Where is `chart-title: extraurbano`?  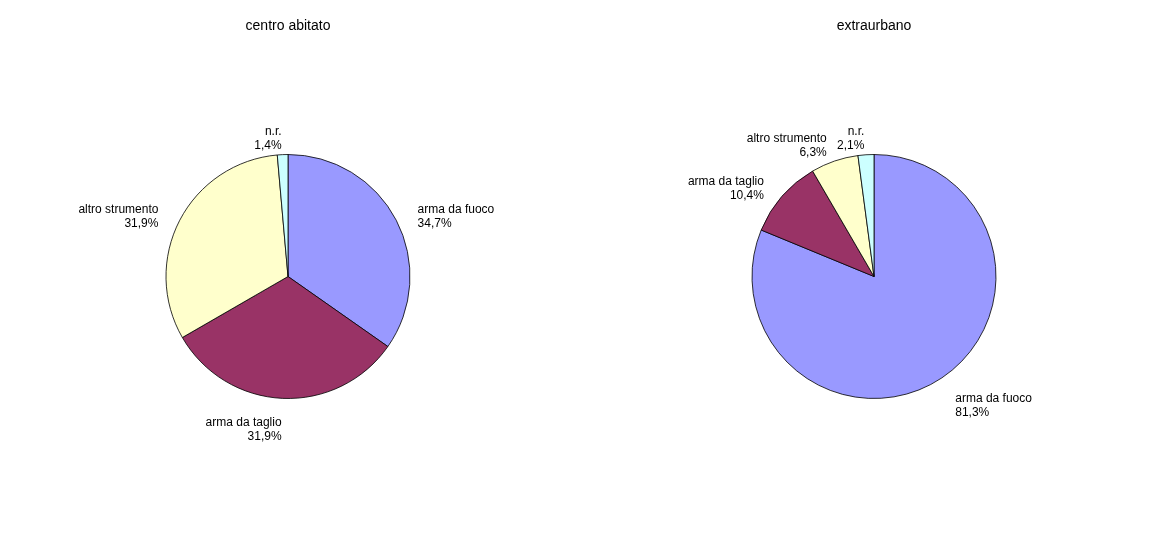 chart-title: extraurbano is located at coordinates (874, 25).